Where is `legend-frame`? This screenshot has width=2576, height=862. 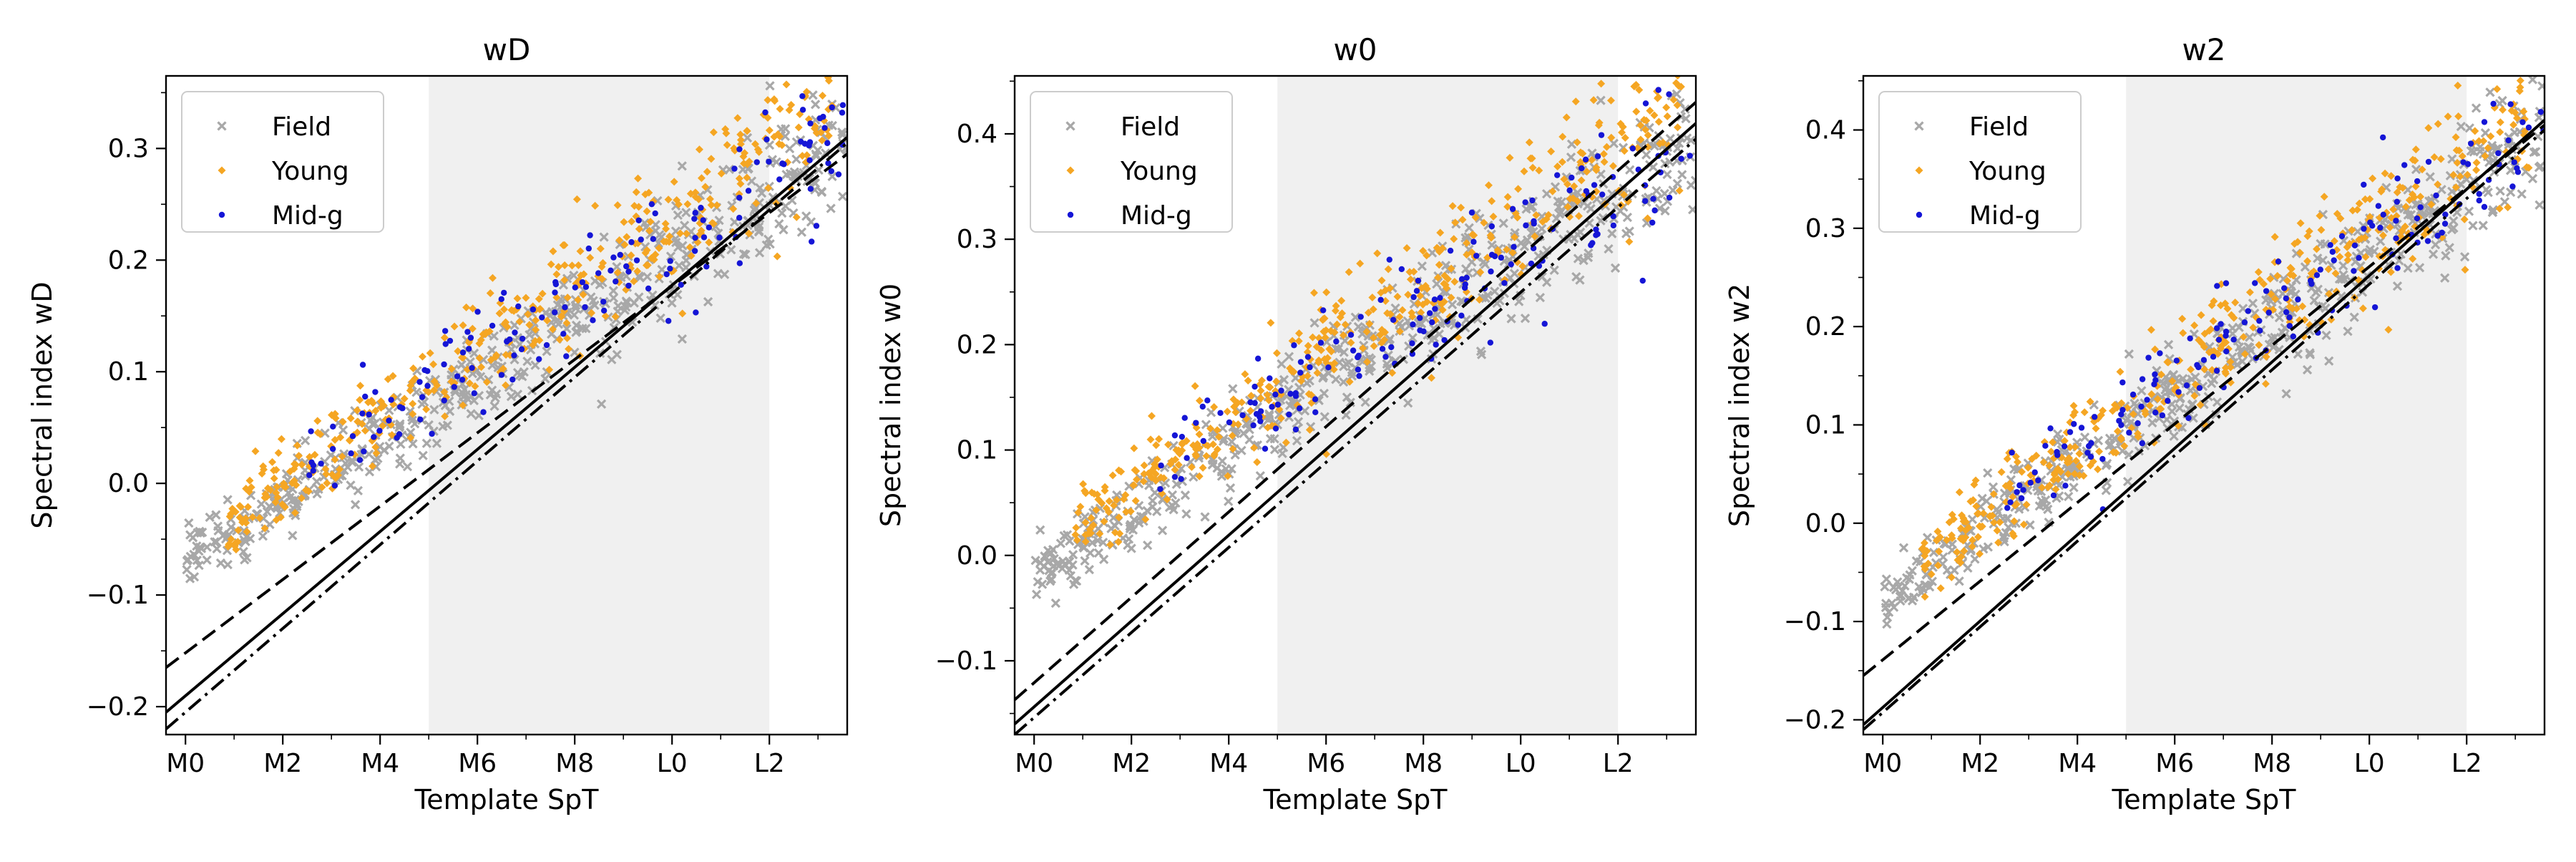 legend-frame is located at coordinates (282, 162).